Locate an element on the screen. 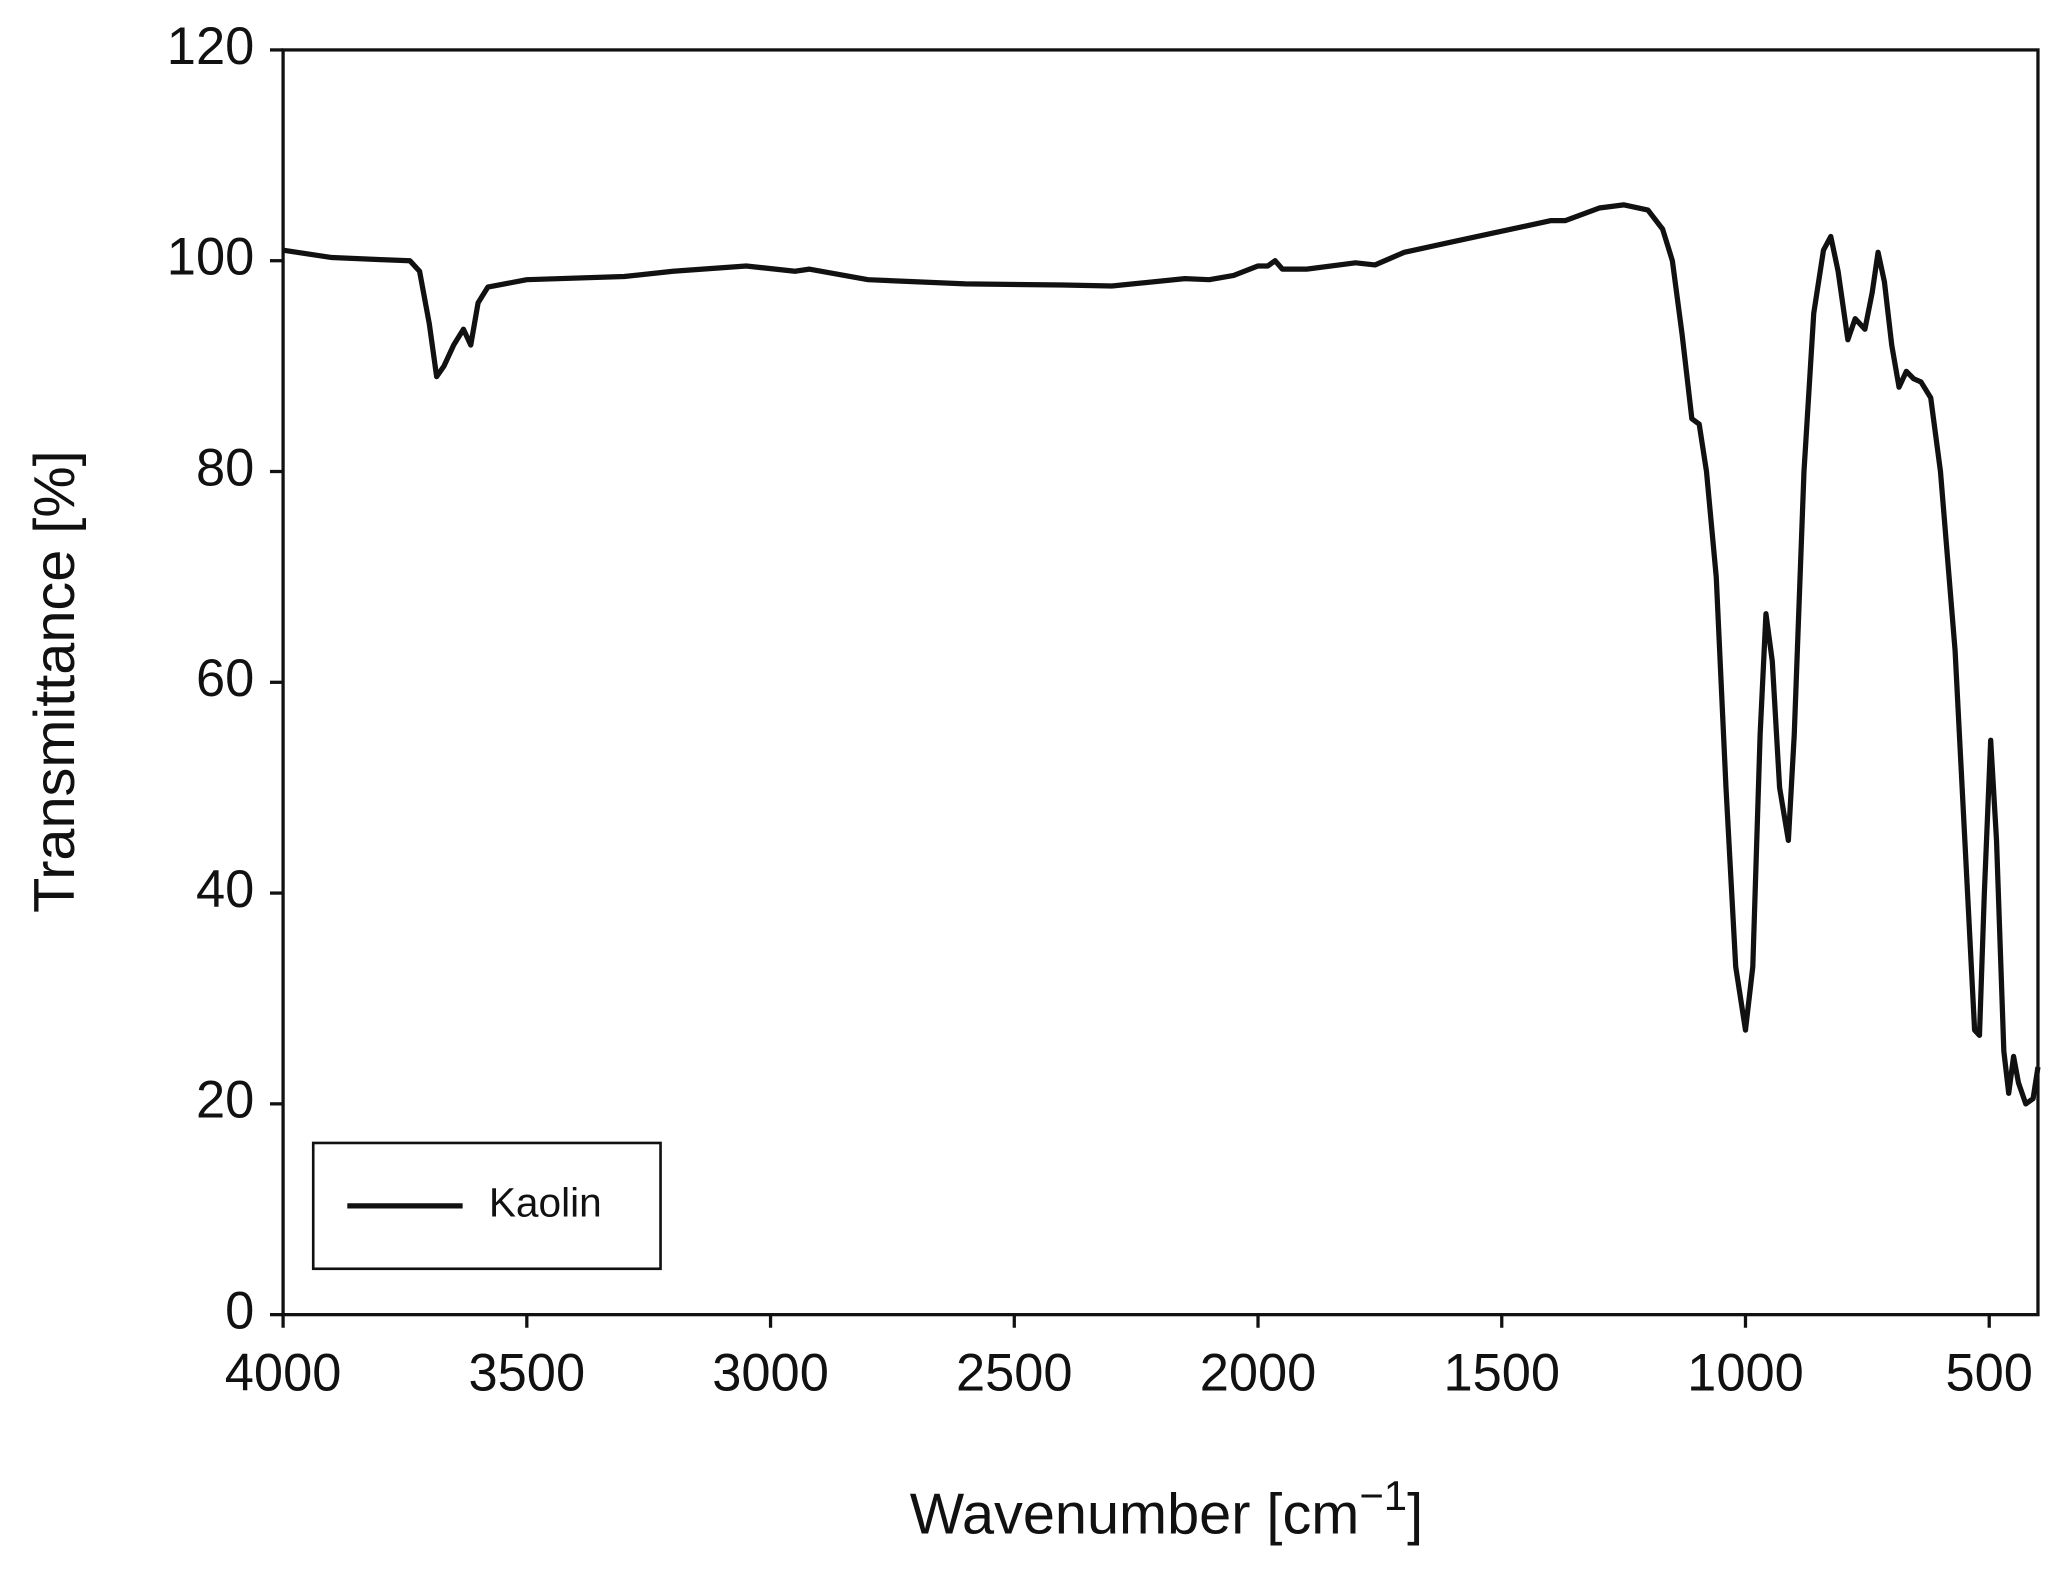  y-tick-label: 120 is located at coordinates (210, 47).